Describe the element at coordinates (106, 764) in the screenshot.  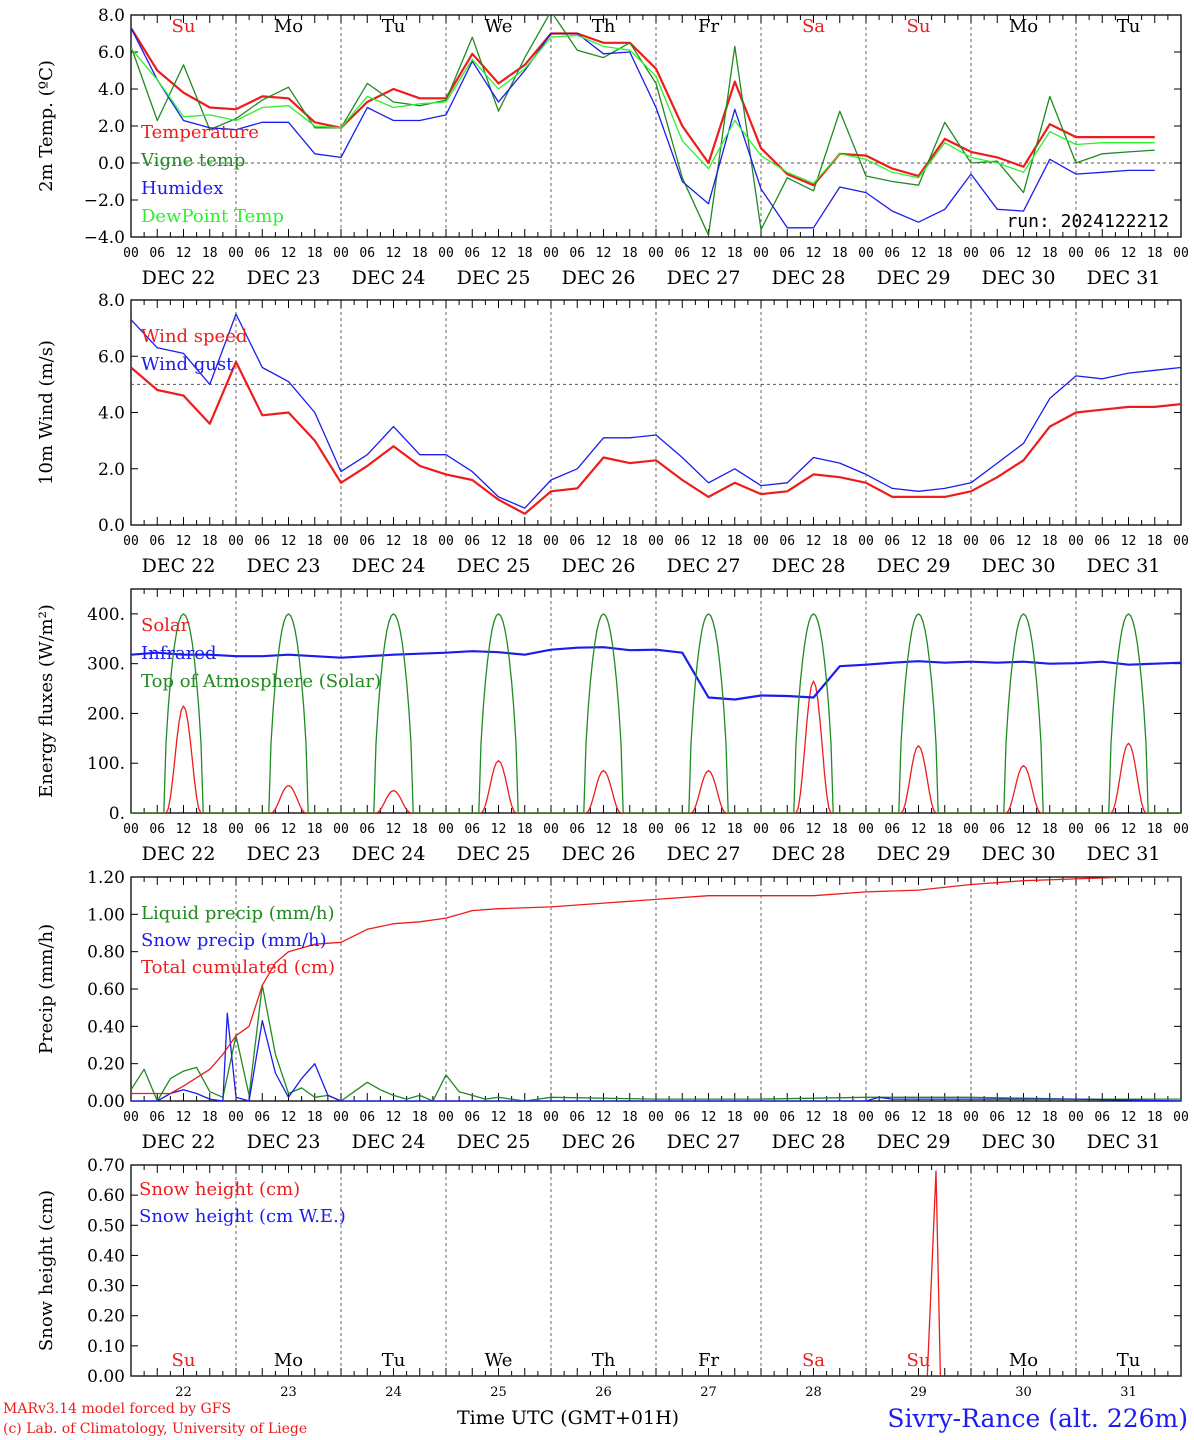
I see `y-tick-label: 100.` at that location.